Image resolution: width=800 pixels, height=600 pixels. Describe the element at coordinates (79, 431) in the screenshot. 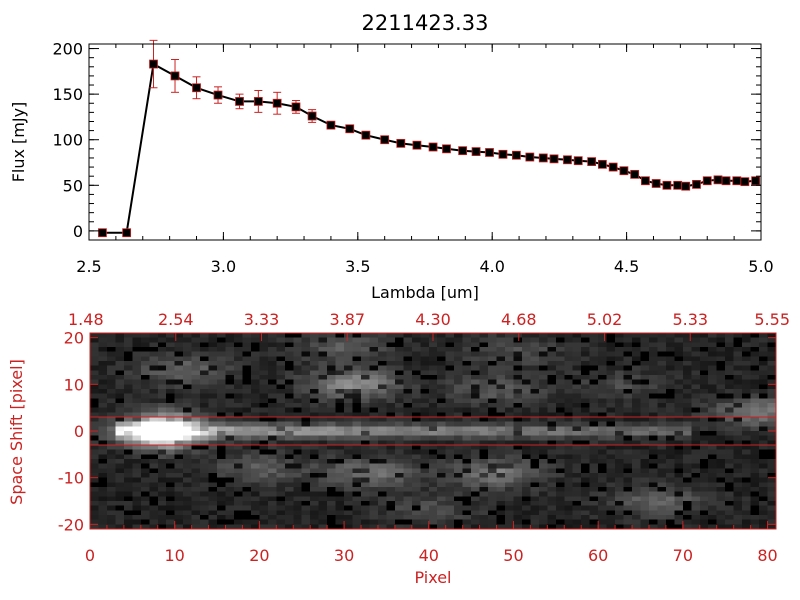

I see `image-y-tick-label: 0` at that location.